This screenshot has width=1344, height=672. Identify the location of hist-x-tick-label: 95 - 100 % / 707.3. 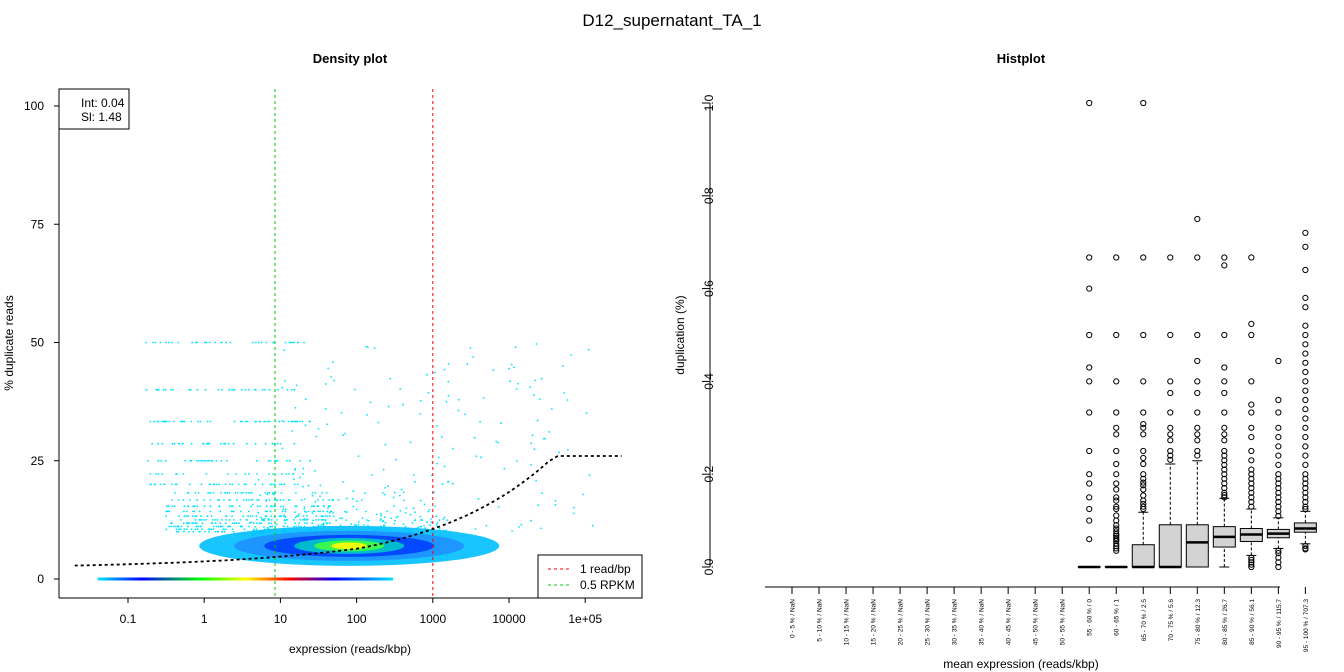
(1306, 626).